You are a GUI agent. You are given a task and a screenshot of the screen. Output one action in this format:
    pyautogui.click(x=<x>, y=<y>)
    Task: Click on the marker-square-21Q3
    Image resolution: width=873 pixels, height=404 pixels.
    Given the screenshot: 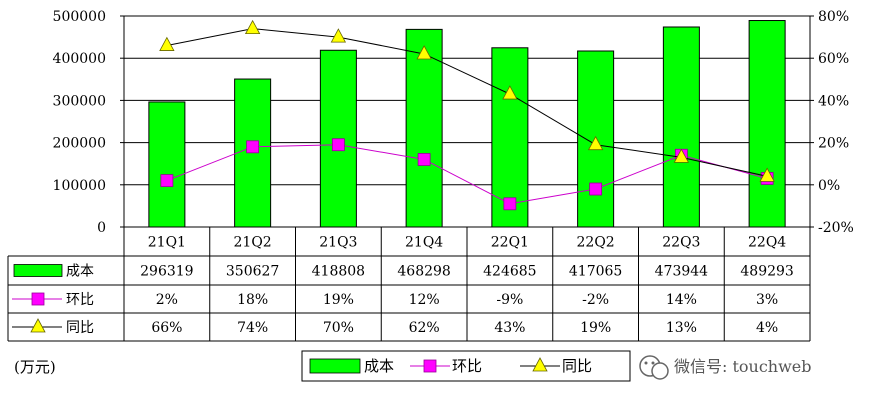 What is the action you would take?
    pyautogui.click(x=338, y=145)
    